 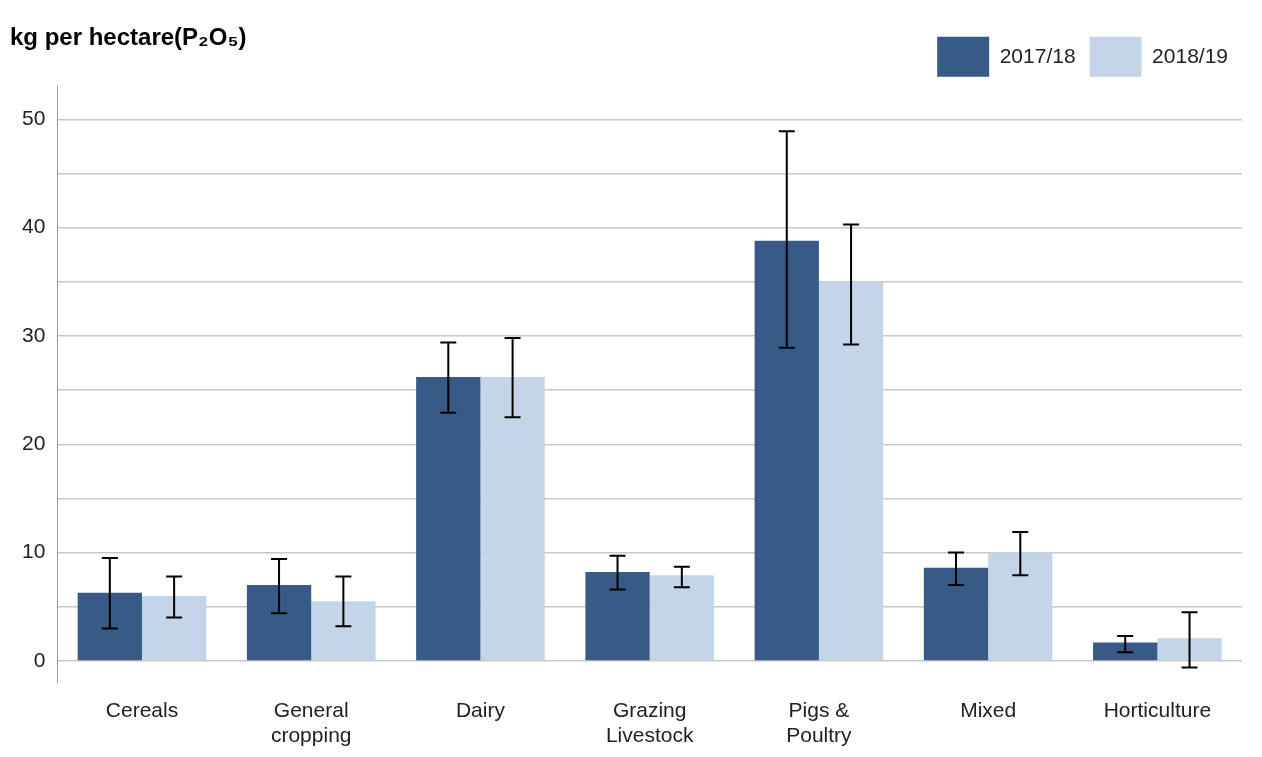 I want to click on x-tick-label: Horticulture, so click(x=1157, y=709).